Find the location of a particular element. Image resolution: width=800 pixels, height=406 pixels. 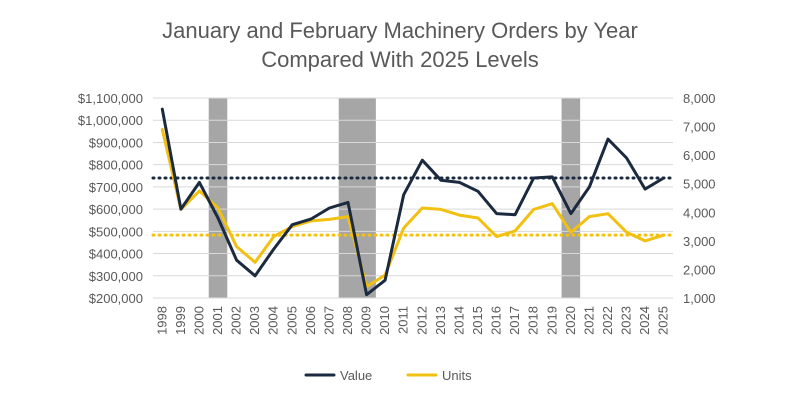

right-tick-label: 8,000 is located at coordinates (699, 98).